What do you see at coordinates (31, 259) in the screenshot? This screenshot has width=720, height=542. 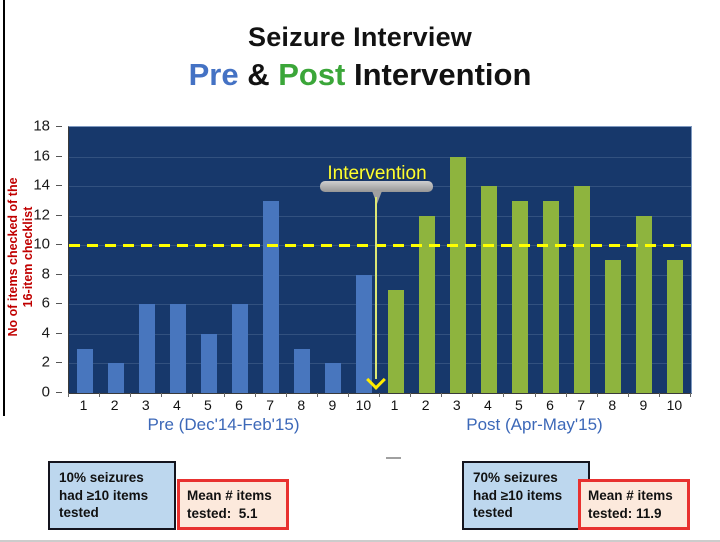 I see `y-axis-ticks: 0 2 4 6 8 10 12 14 16 18` at bounding box center [31, 259].